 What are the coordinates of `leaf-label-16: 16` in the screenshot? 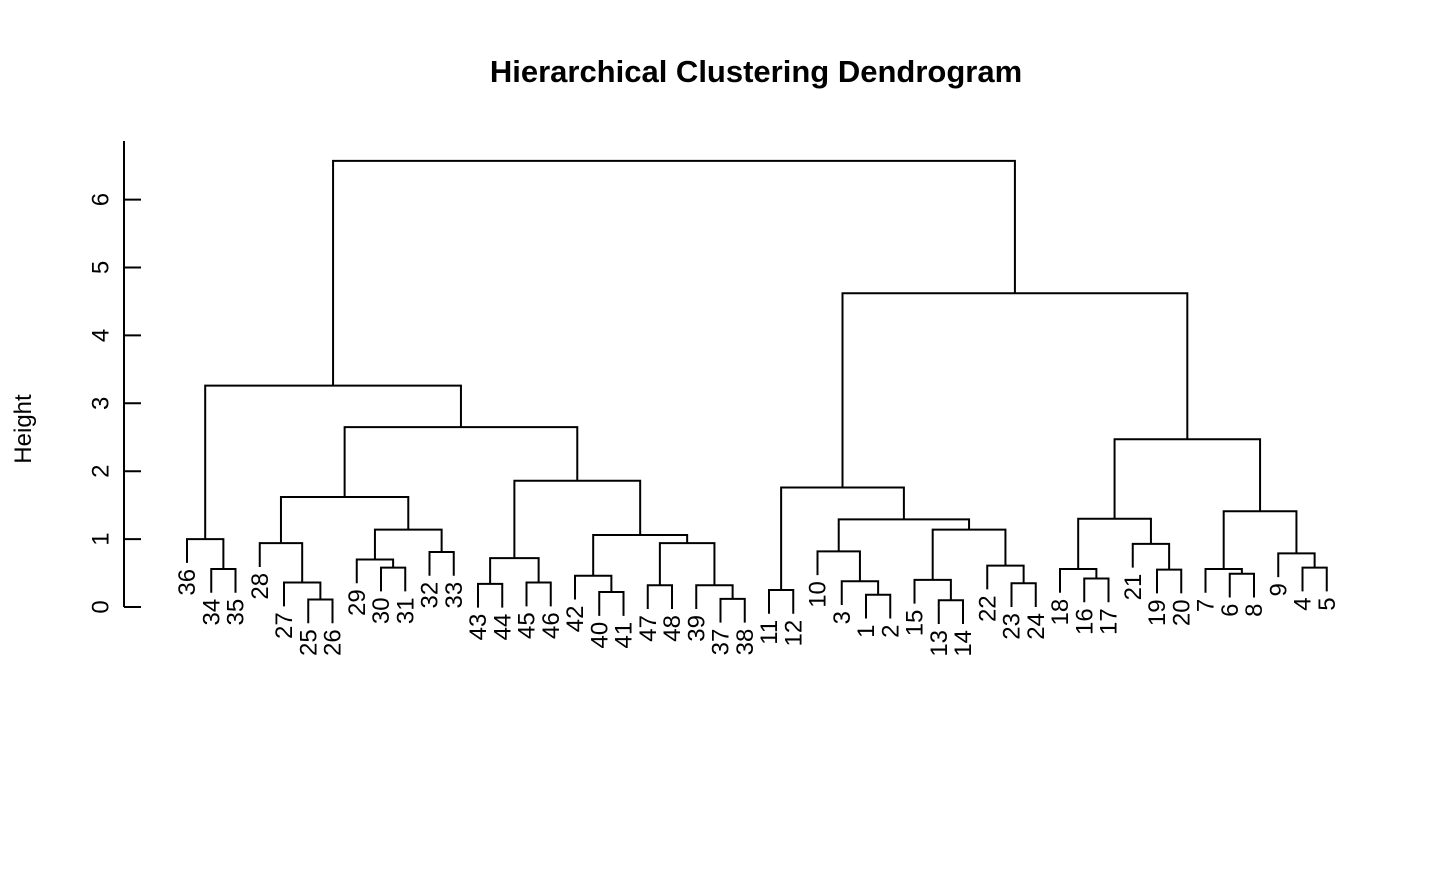 It's located at (1084, 621).